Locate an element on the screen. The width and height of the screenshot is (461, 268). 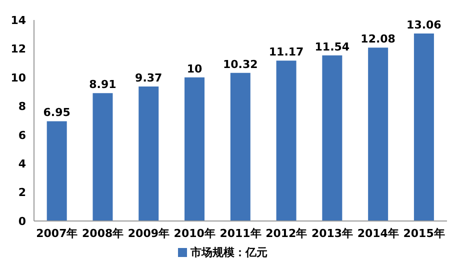
x-tick-label: 2011年 is located at coordinates (241, 233).